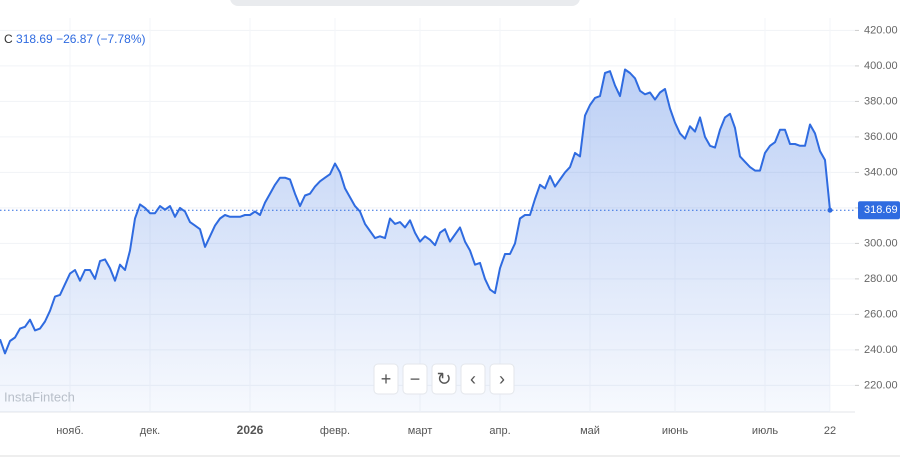 The height and width of the screenshot is (458, 900). Describe the element at coordinates (39, 396) in the screenshot. I see `watermark: InstaFintech` at that location.